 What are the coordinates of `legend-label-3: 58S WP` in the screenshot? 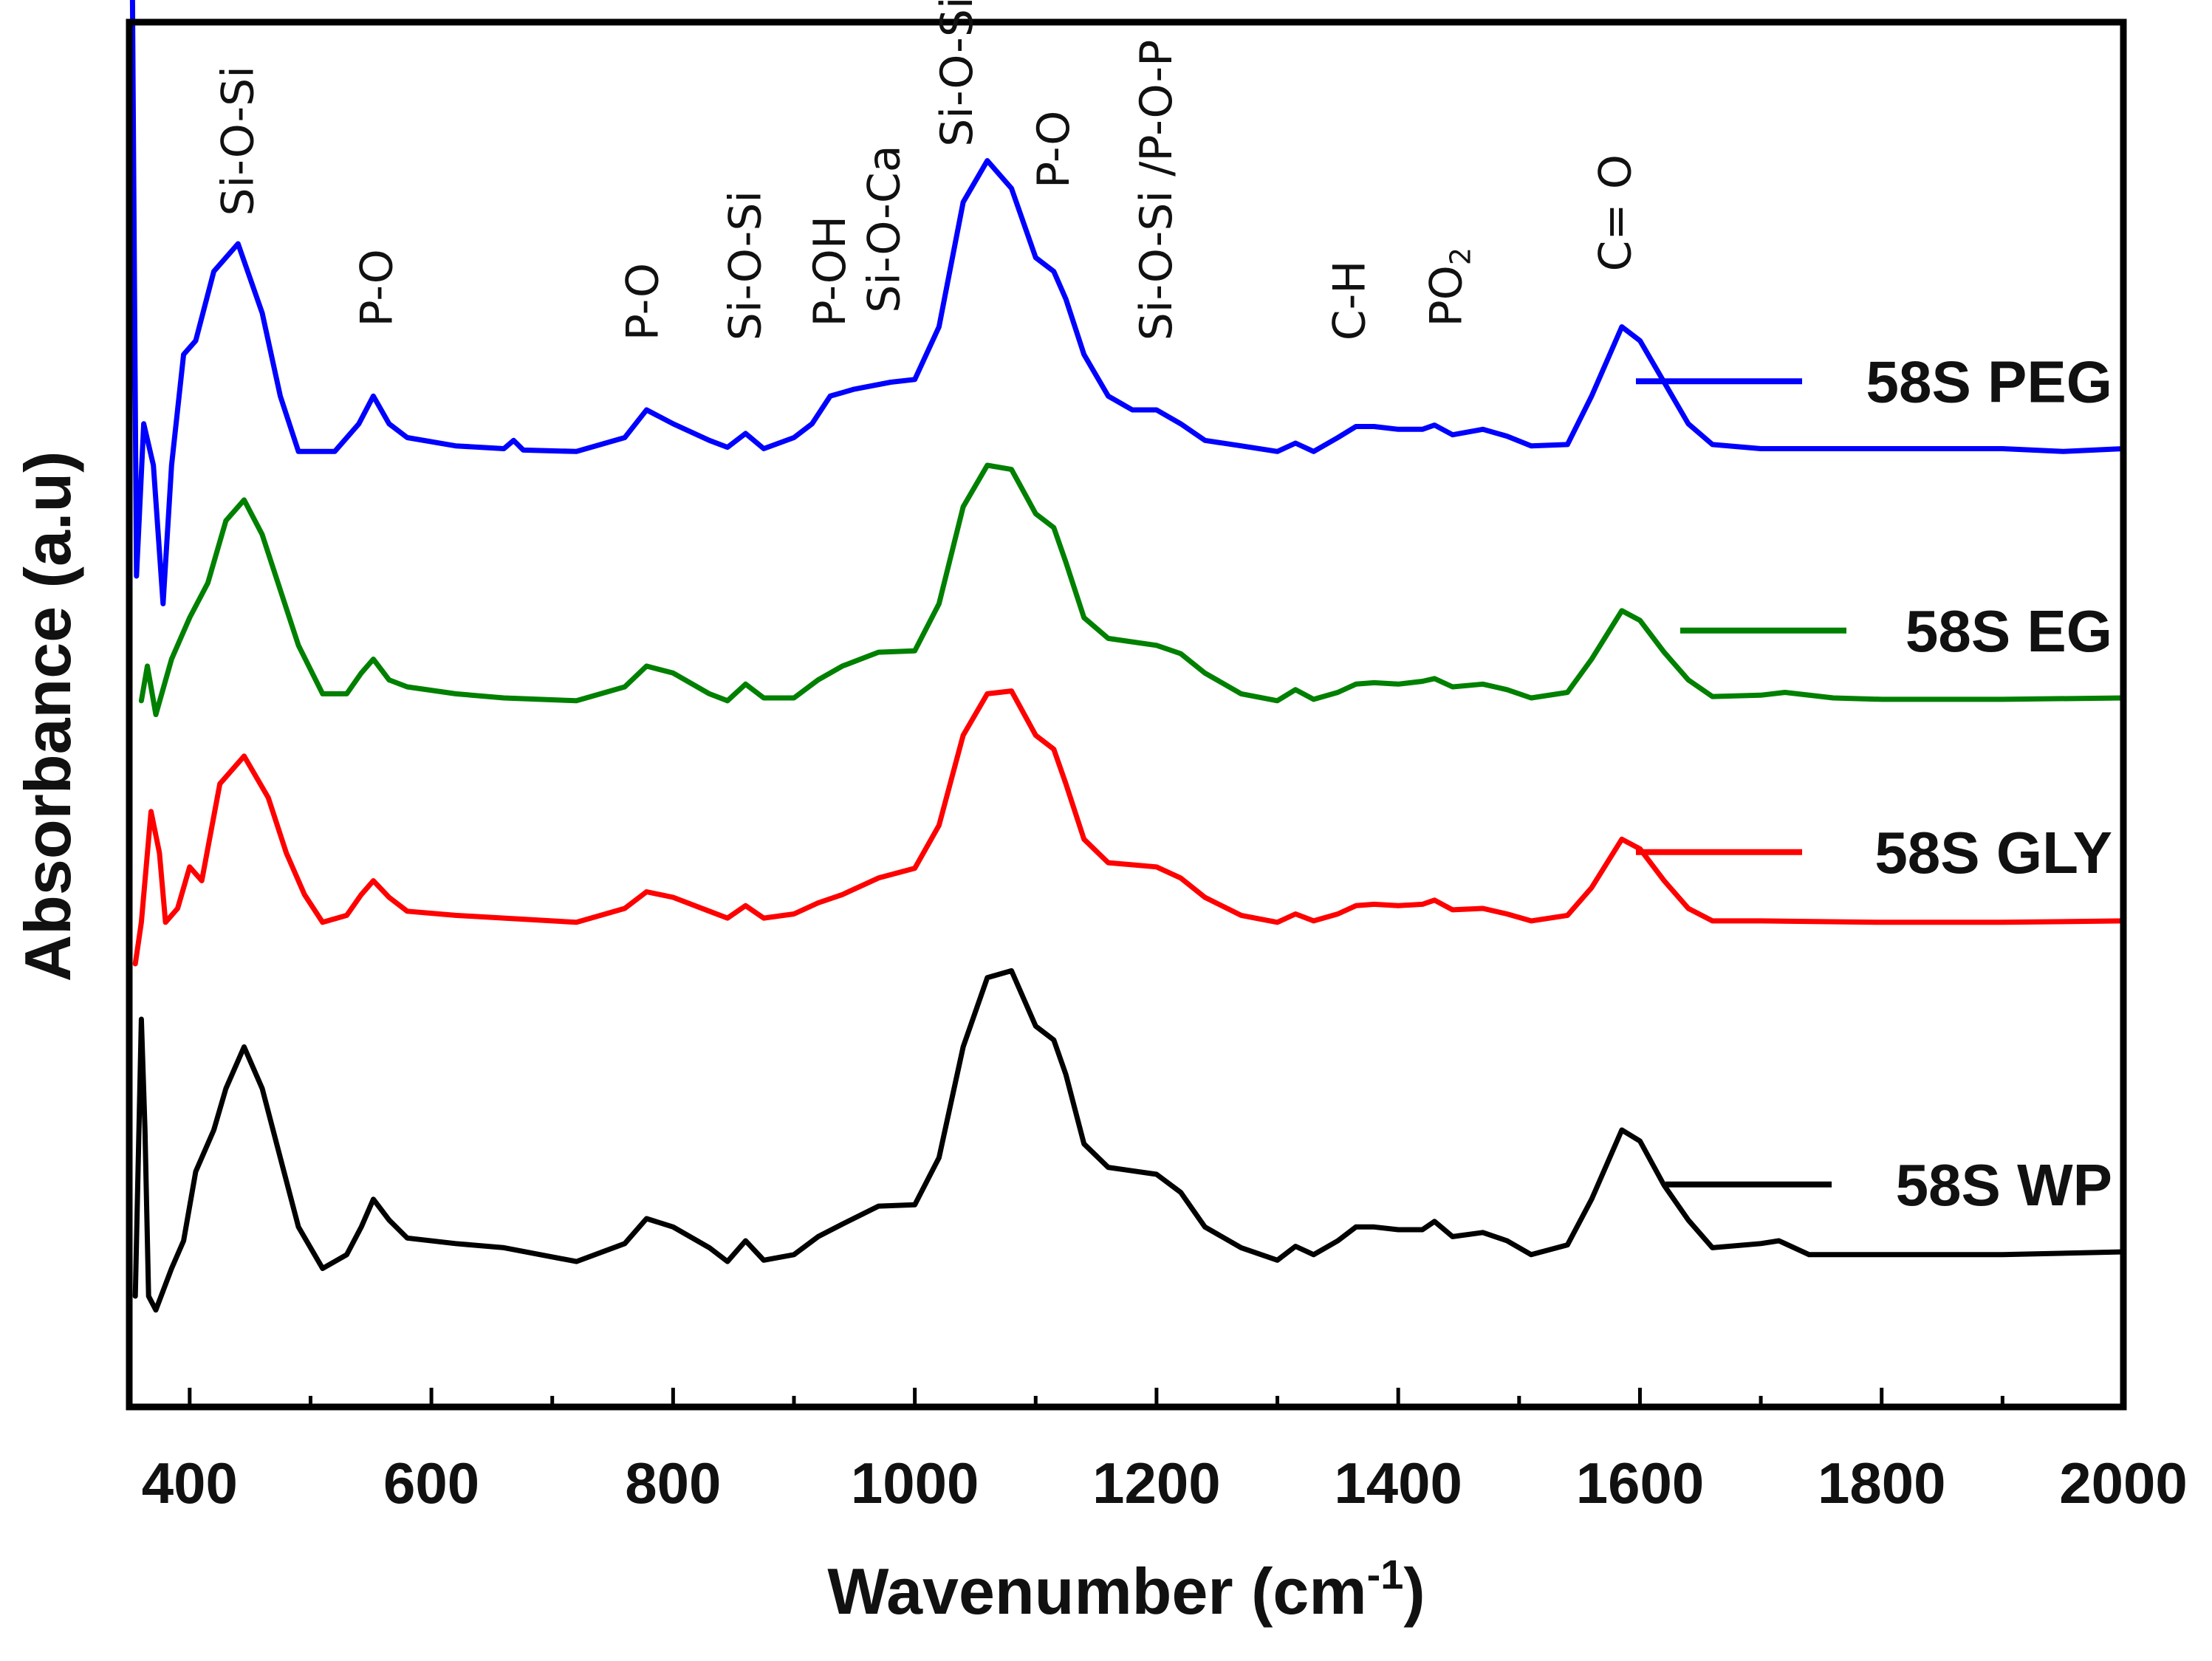 It's located at (2004, 1185).